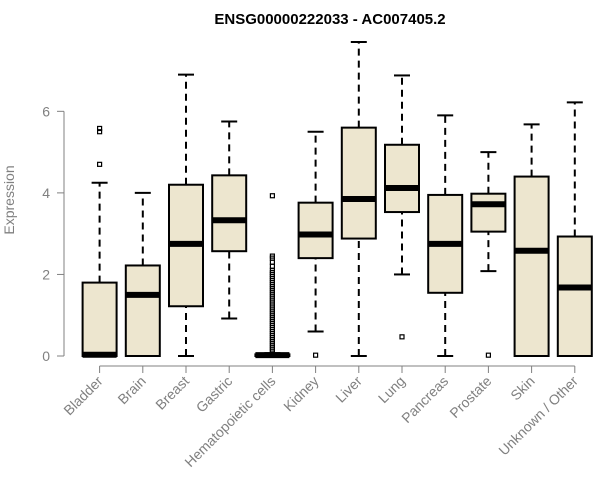 This screenshot has width=600, height=500. Describe the element at coordinates (488, 212) in the screenshot. I see `box-prostate` at that location.